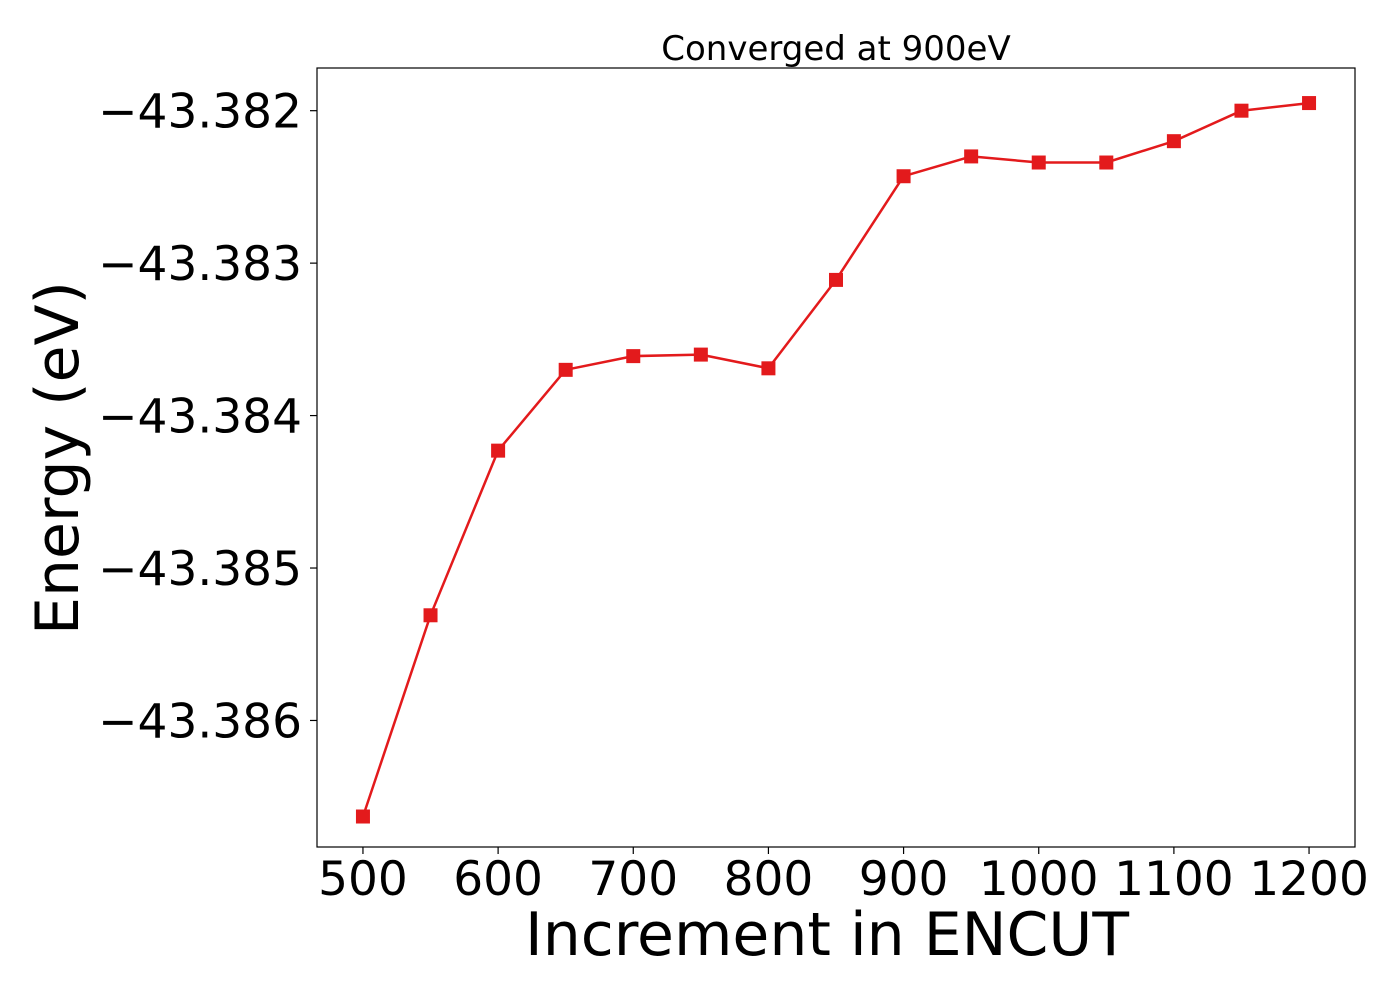  What do you see at coordinates (1039, 879) in the screenshot?
I see `x-tick-label: 1000` at bounding box center [1039, 879].